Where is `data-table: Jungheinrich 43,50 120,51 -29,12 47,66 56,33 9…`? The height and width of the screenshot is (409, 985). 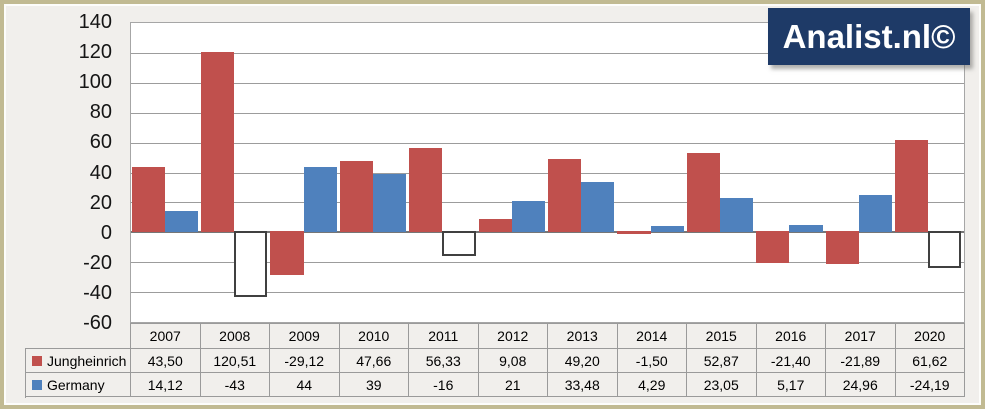 data-table: Jungheinrich 43,50 120,51 -29,12 47,66 56,33 9… is located at coordinates (495, 373).